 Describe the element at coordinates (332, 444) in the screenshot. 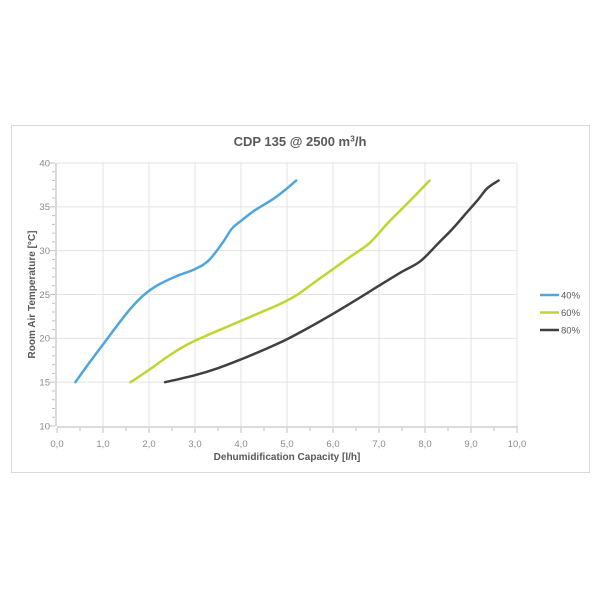

I see `x-tick-label: 6,0` at that location.